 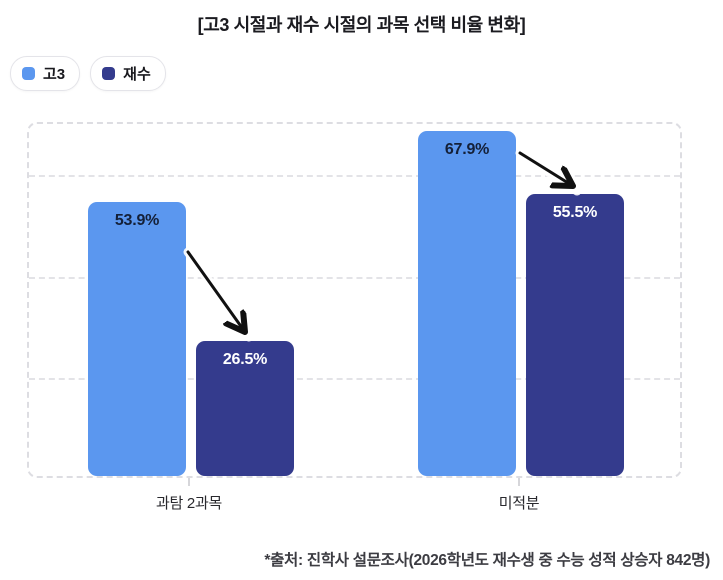 What do you see at coordinates (189, 503) in the screenshot?
I see `category-label-0: 과탐 2과목` at bounding box center [189, 503].